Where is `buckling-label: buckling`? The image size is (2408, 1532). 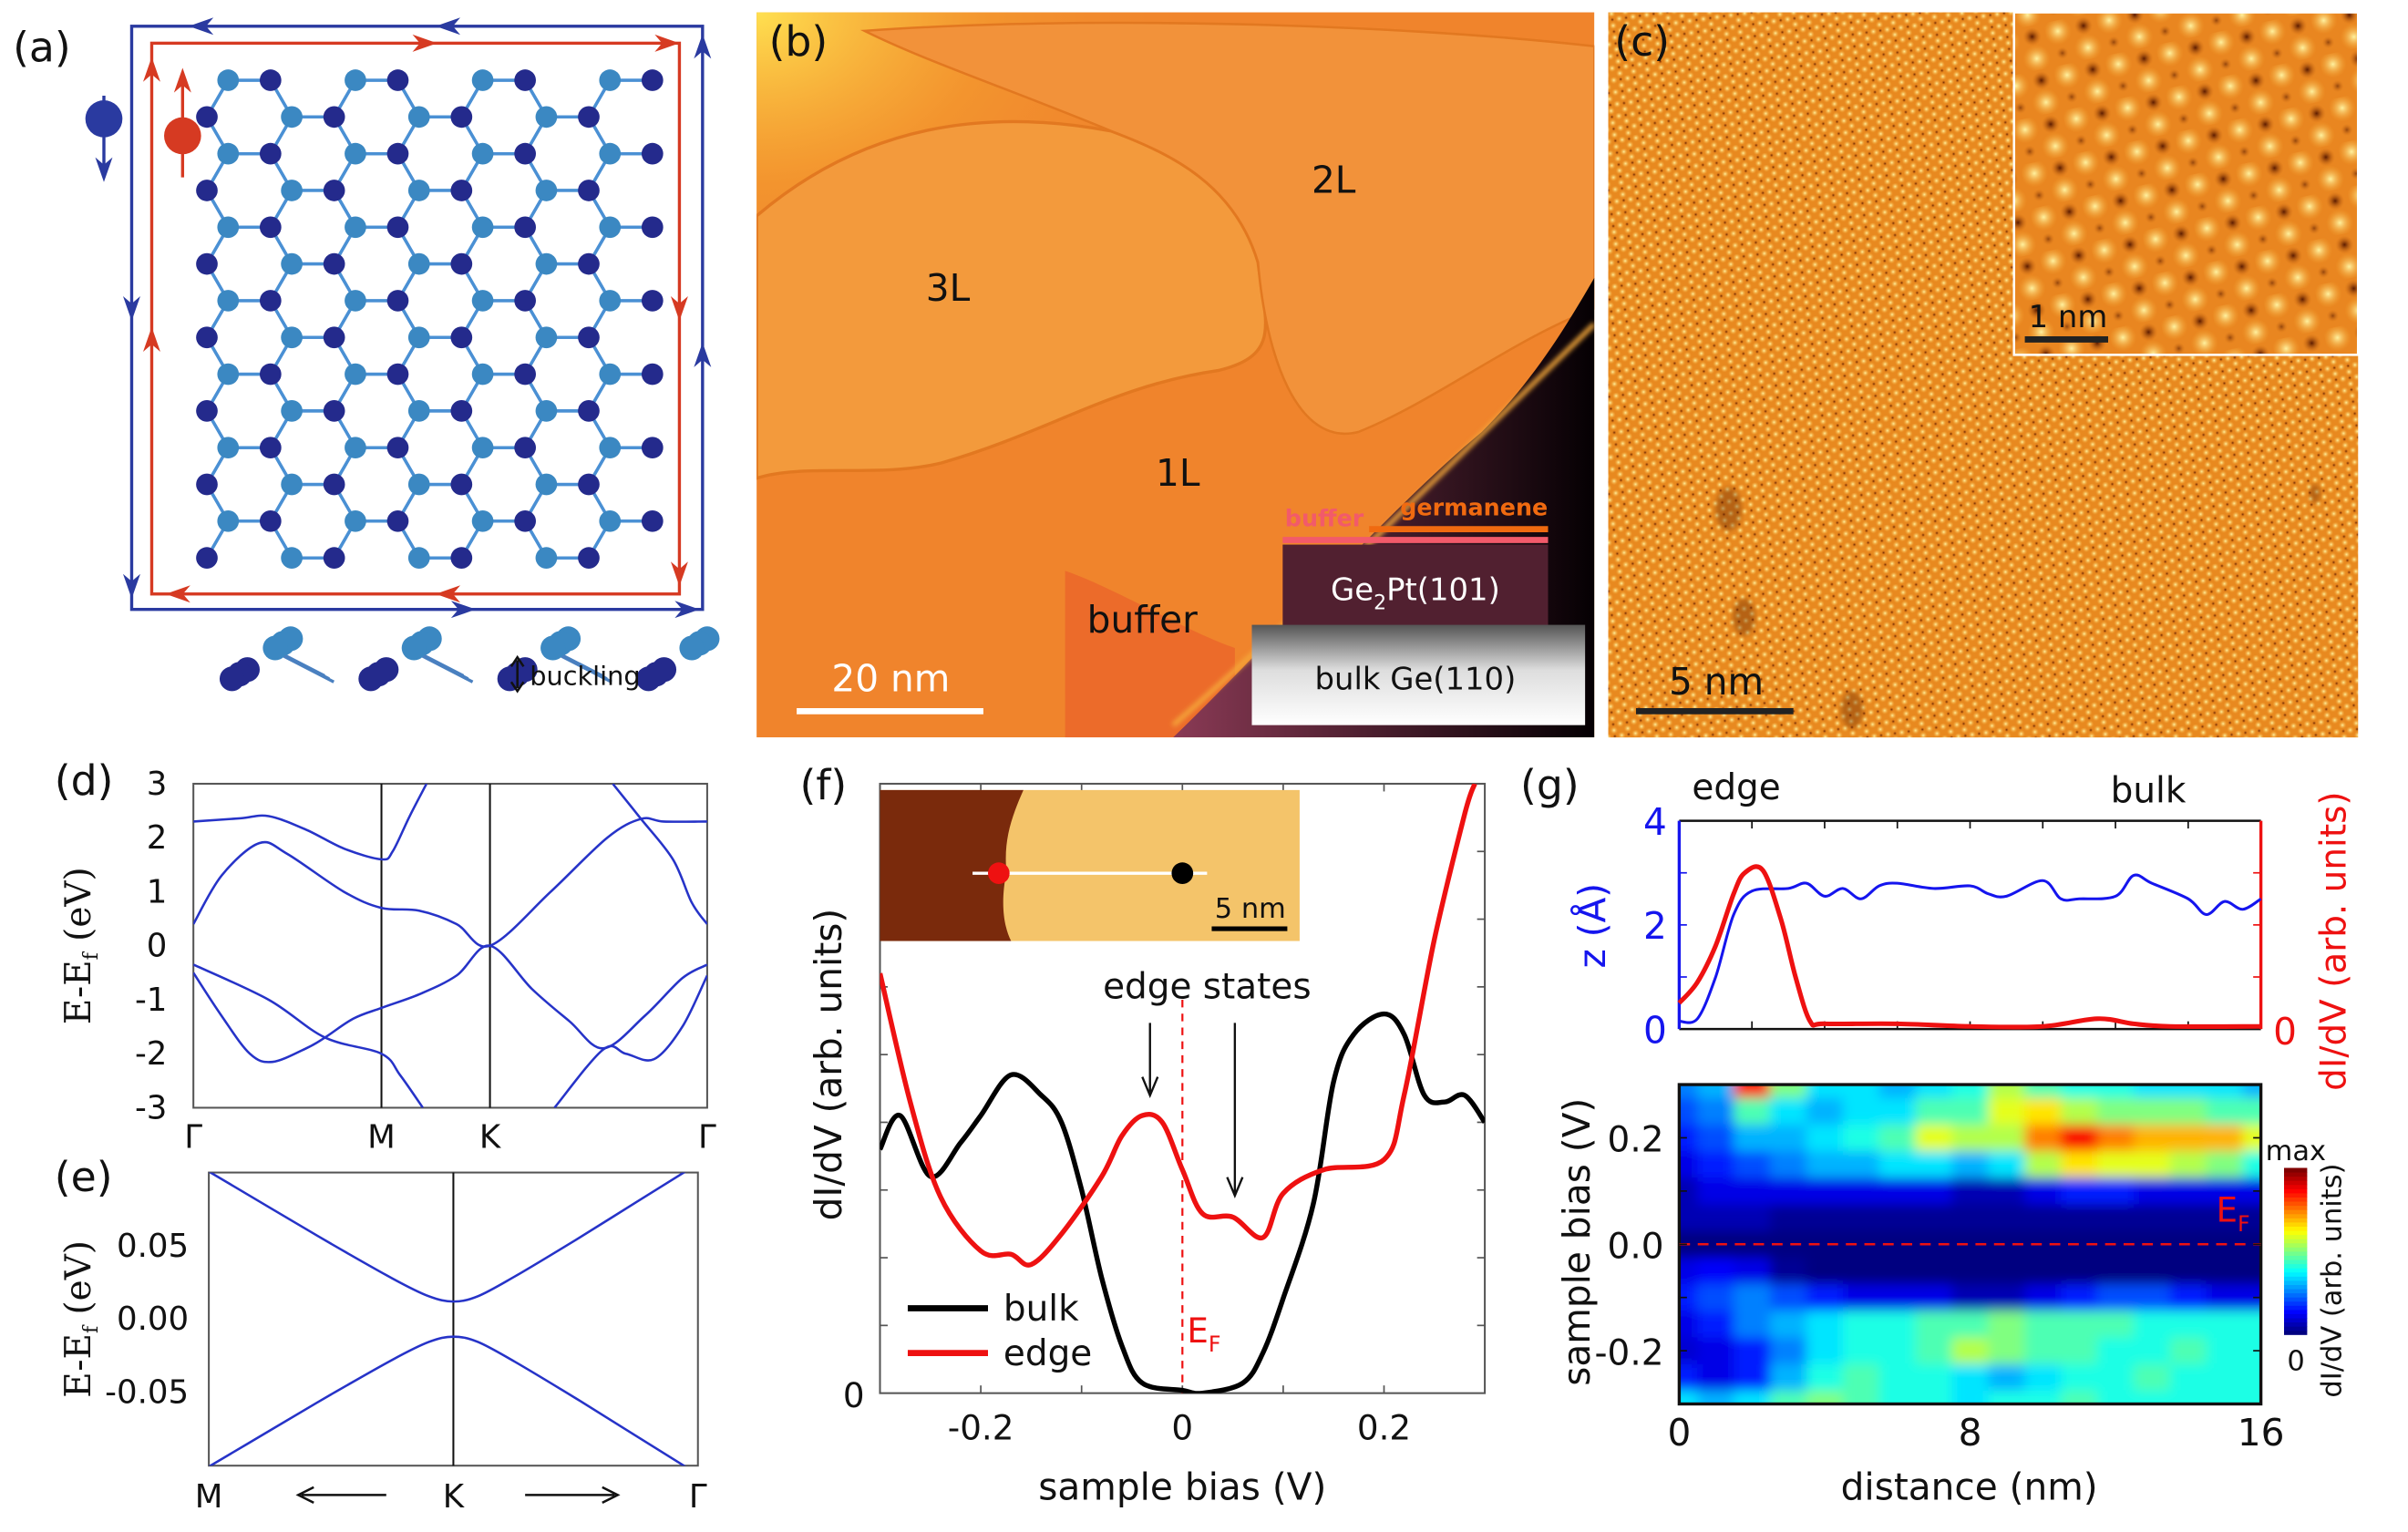 buckling-label: buckling is located at coordinates (585, 676).